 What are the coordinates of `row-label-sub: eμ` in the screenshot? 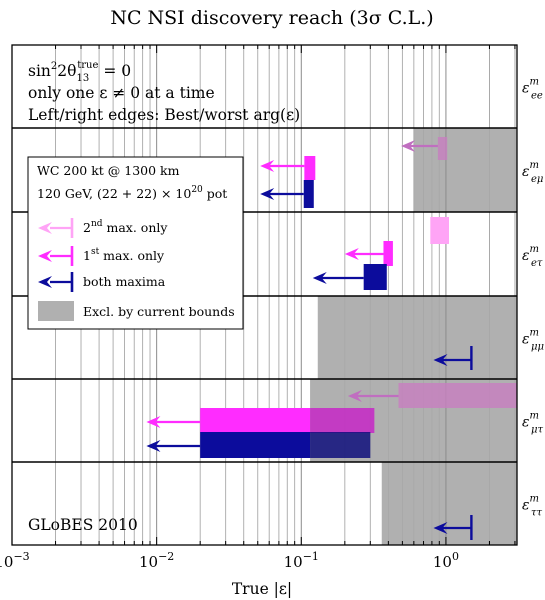 It's located at (537, 179).